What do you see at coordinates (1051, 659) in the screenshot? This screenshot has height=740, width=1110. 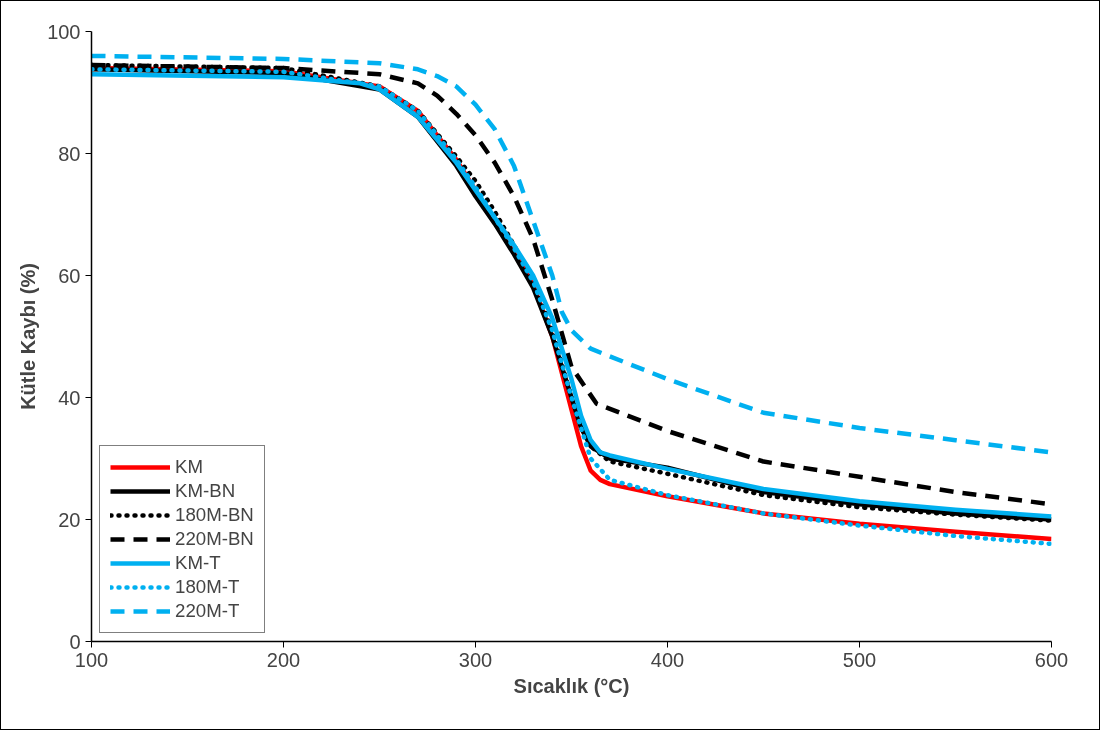 I see `x-tick-label: 600` at bounding box center [1051, 659].